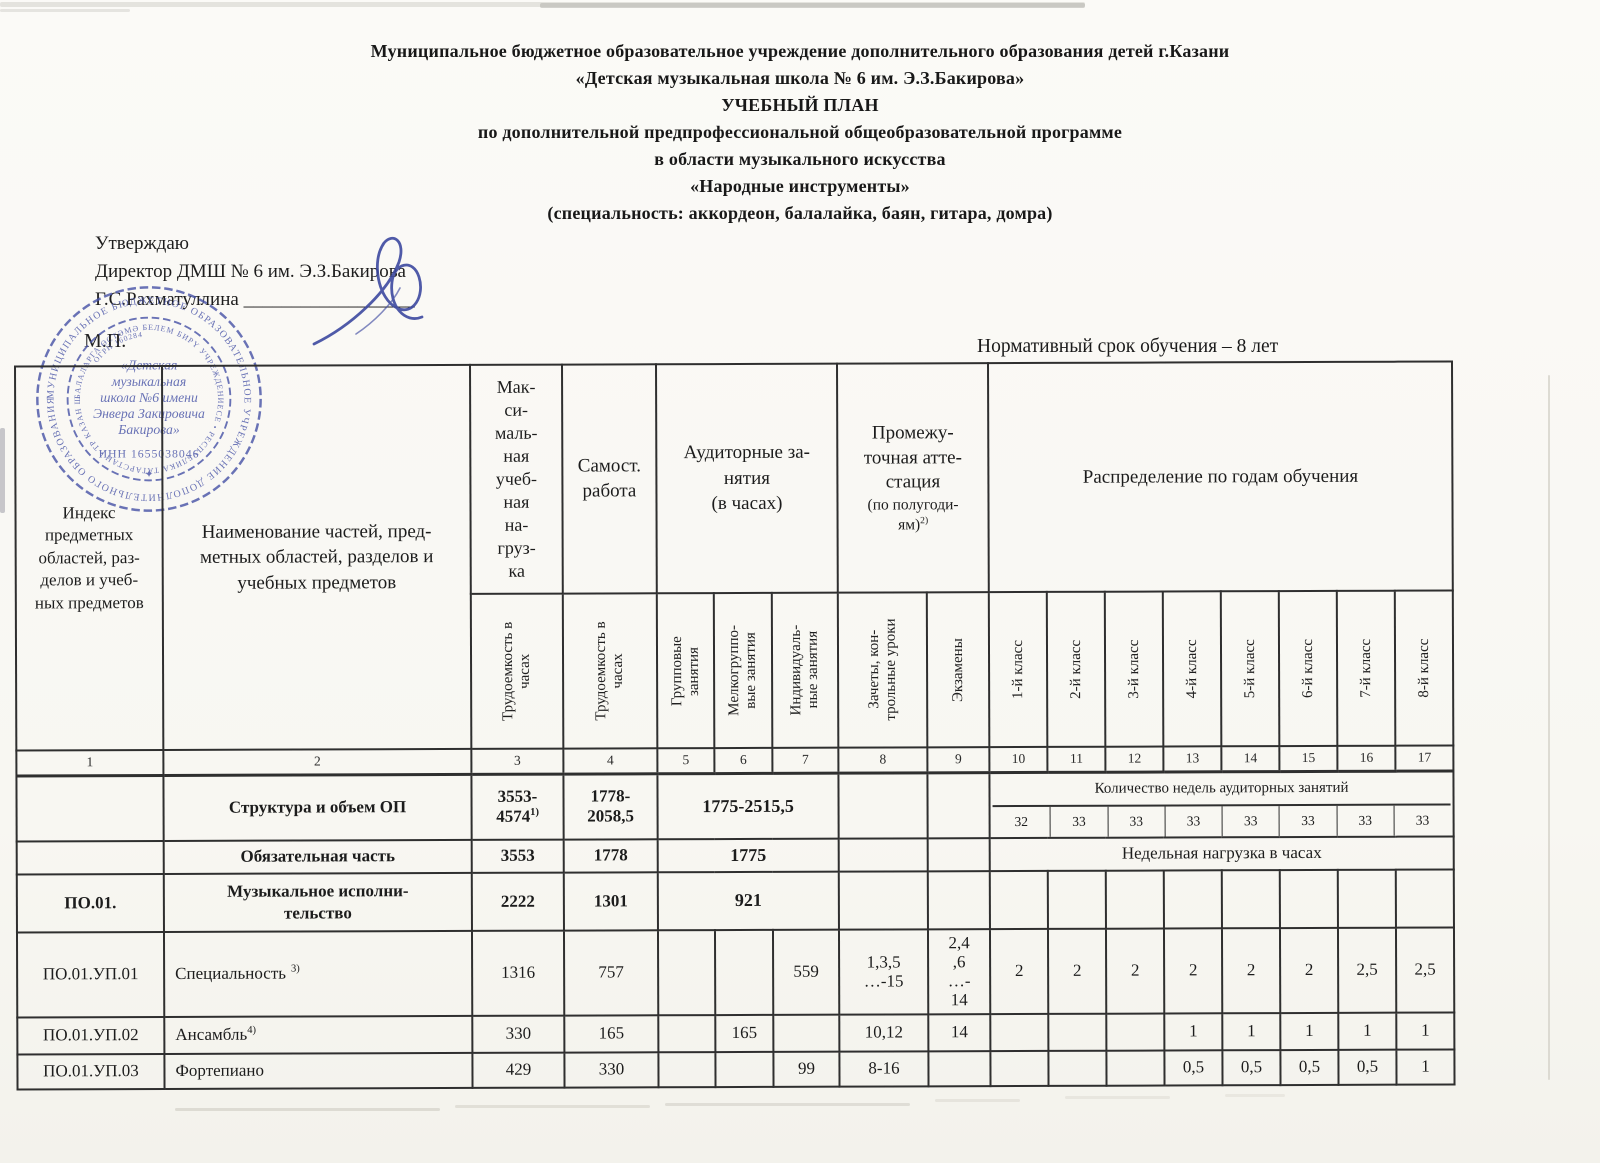 Image resolution: width=1600 pixels, height=1163 pixels. Describe the element at coordinates (882, 670) in the screenshot. I see `header-tests: Зачеты, кон- трольные уроки` at that location.